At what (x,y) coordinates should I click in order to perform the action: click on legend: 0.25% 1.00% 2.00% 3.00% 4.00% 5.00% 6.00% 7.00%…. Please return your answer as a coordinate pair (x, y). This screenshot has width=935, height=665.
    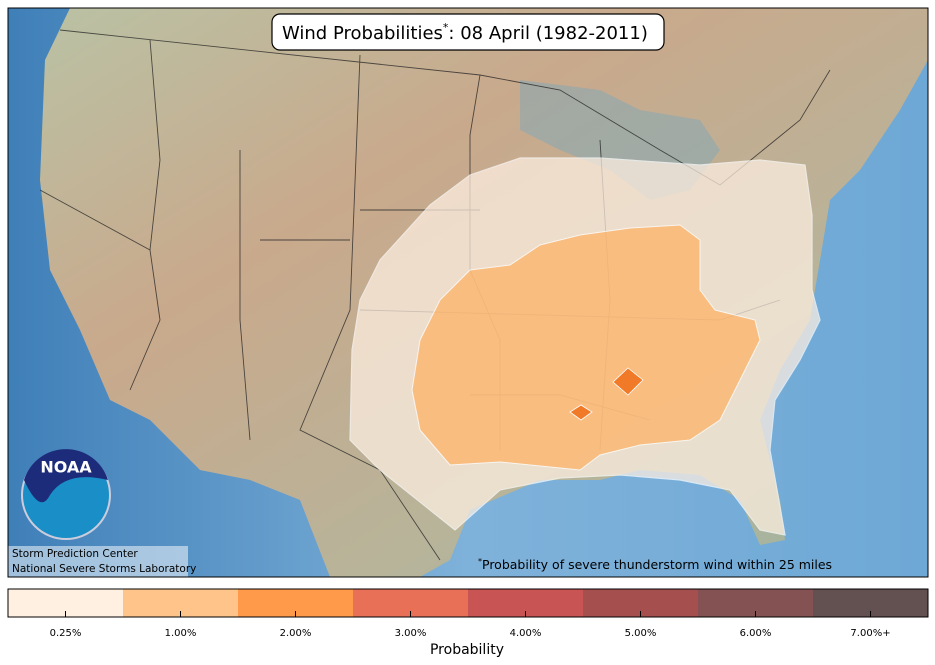
    Looking at the image, I should click on (468, 613).